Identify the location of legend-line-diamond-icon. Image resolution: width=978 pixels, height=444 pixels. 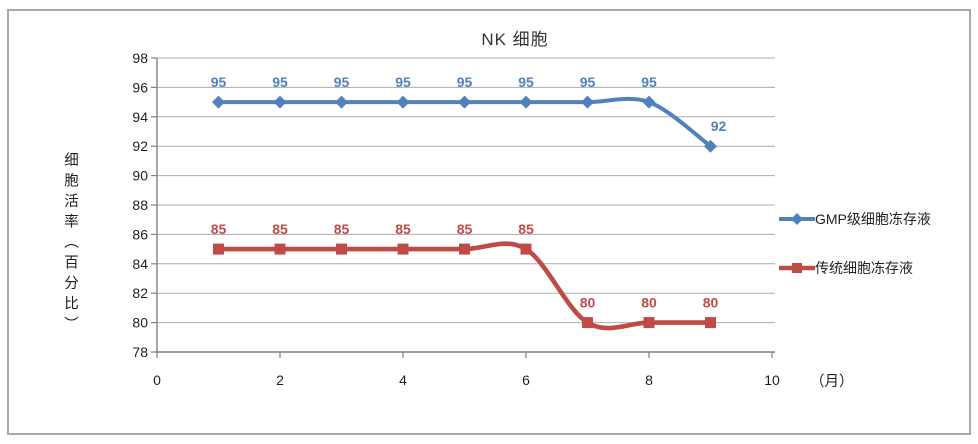
(797, 219).